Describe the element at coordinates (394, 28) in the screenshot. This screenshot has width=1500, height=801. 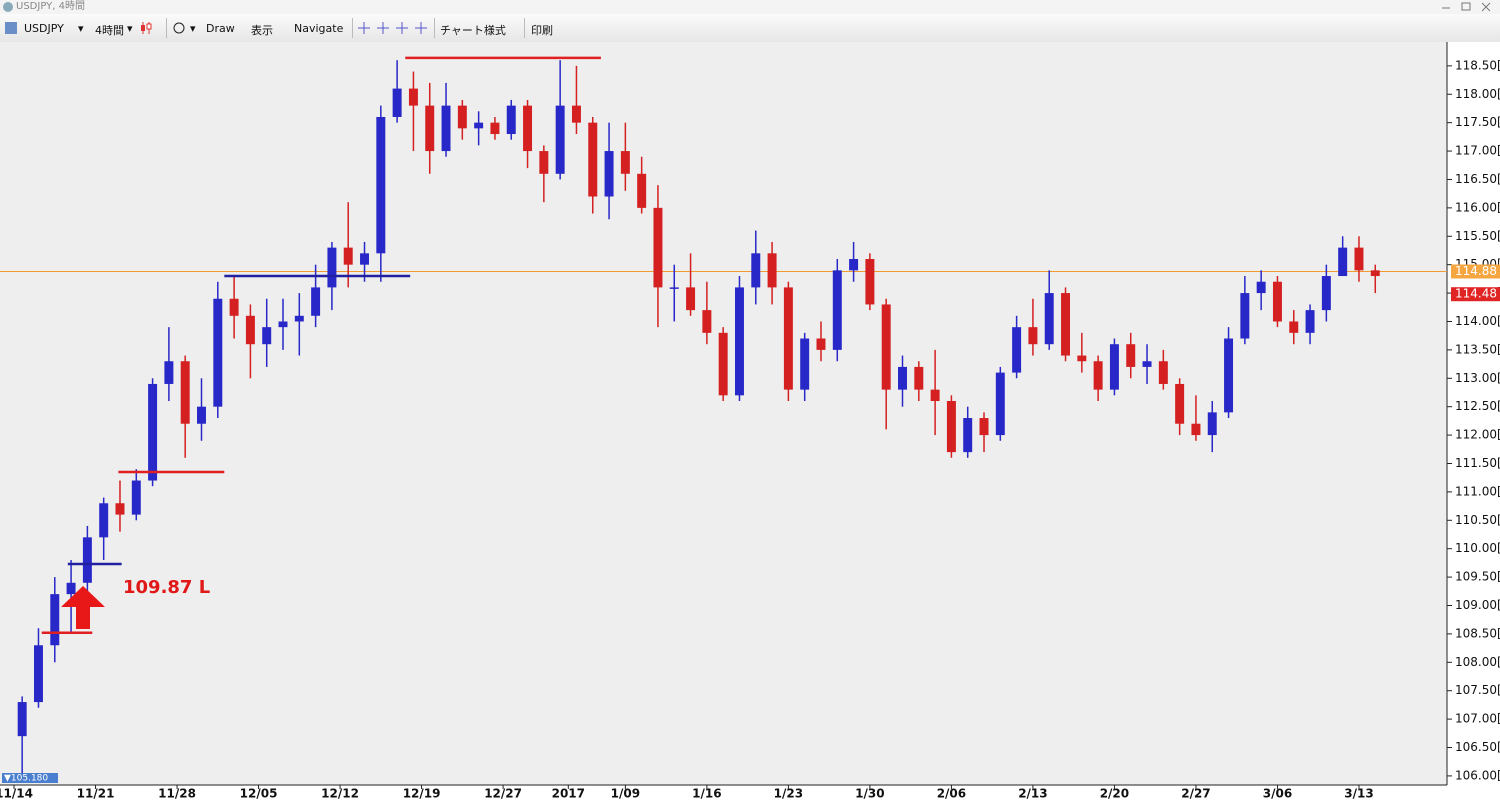
I see `zoom-tools` at that location.